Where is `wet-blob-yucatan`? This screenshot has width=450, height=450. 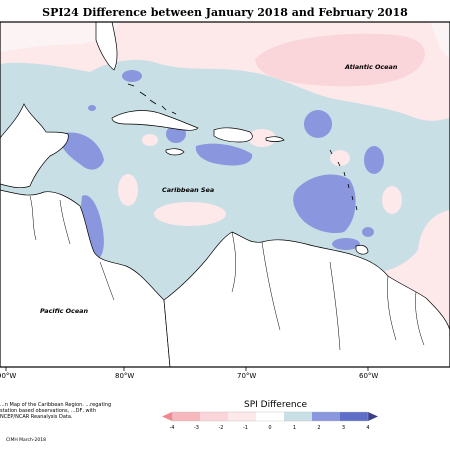 wet-blob-yucatan is located at coordinates (81, 151).